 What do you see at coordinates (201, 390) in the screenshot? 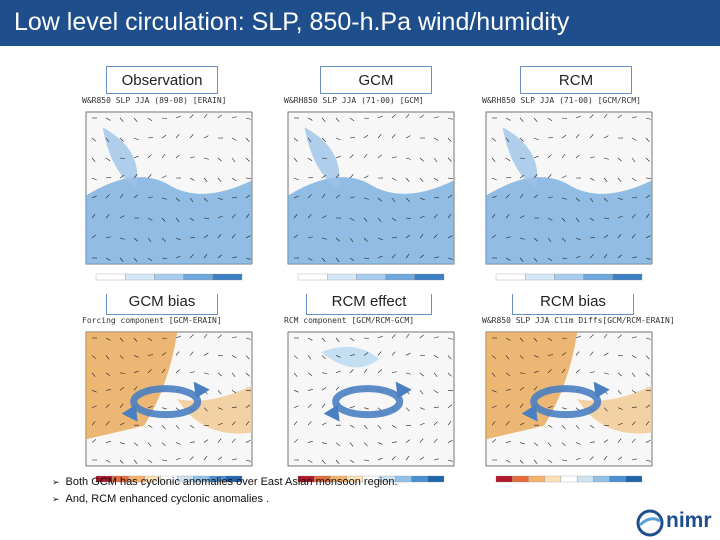
I see `cyclone-arrowhead-icon` at bounding box center [201, 390].